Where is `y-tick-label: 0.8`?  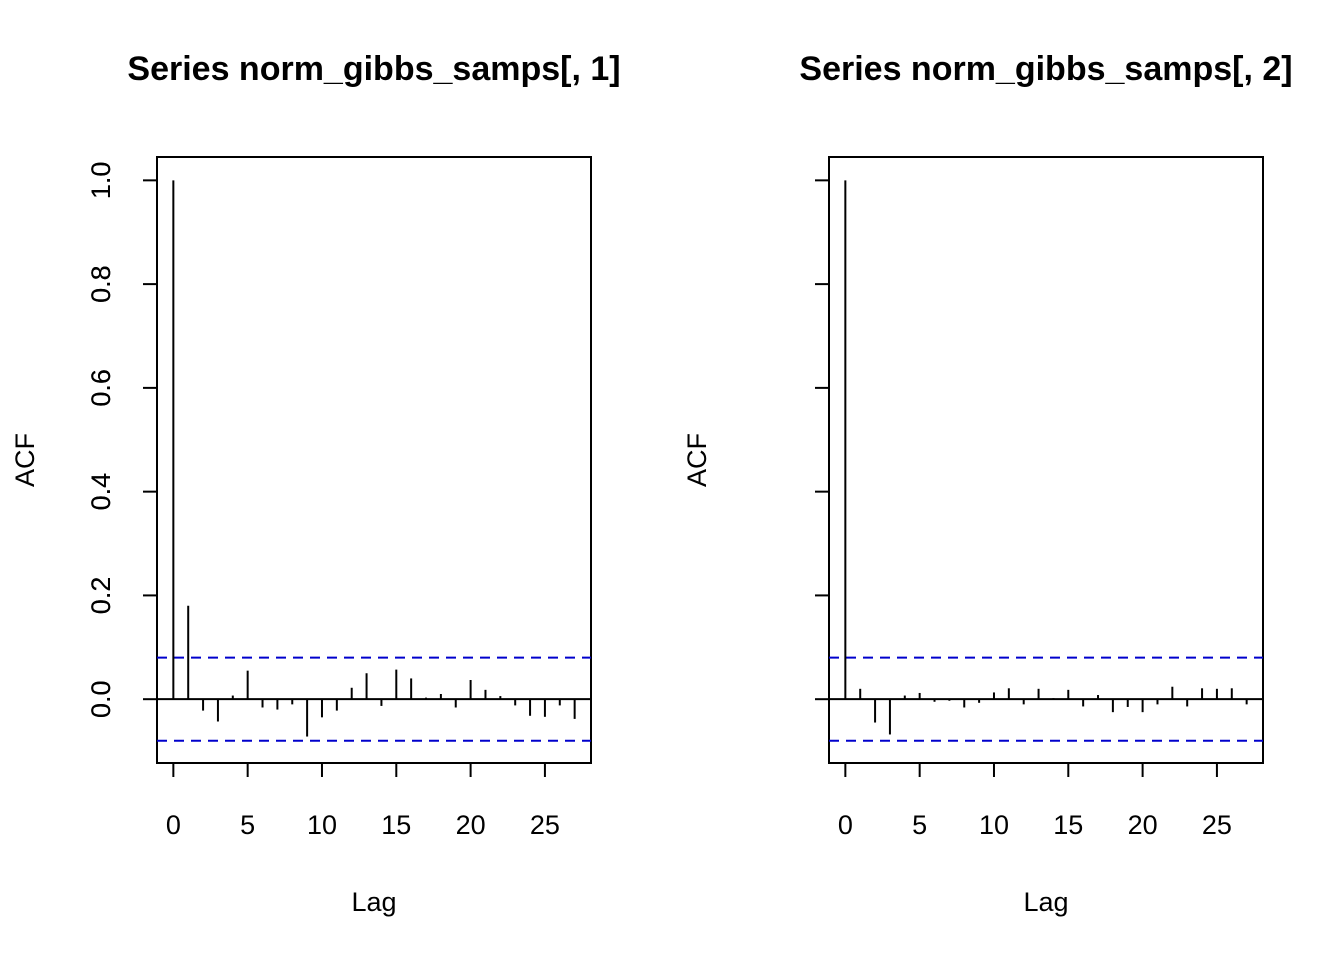 y-tick-label: 0.8 is located at coordinates (101, 284).